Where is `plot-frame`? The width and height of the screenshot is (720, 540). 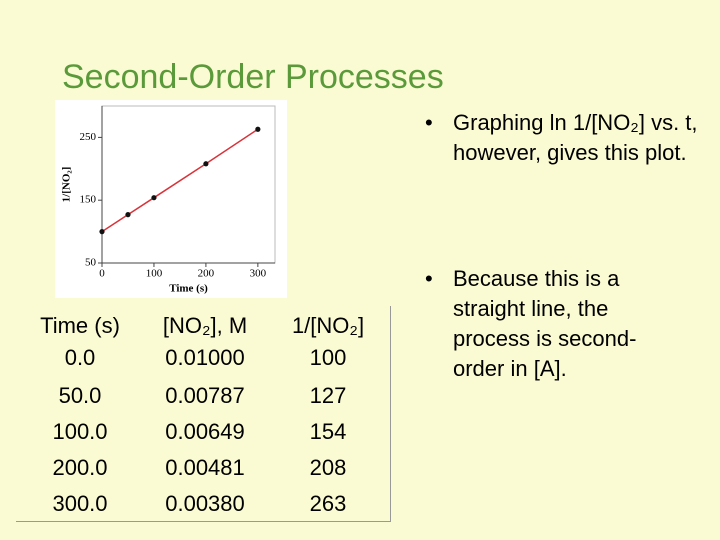
plot-frame is located at coordinates (188, 184).